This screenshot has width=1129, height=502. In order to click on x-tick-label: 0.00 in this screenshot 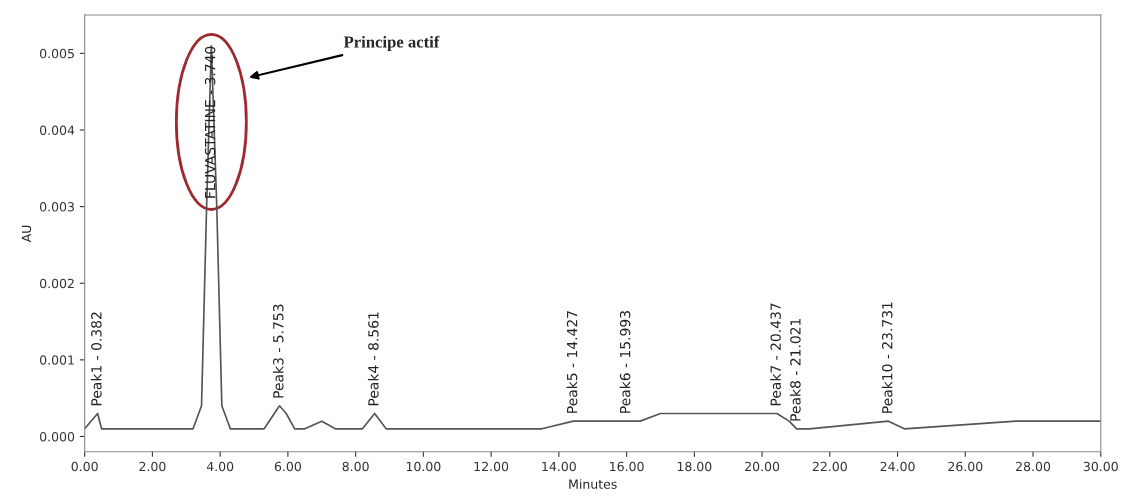, I will do `click(84, 466)`.